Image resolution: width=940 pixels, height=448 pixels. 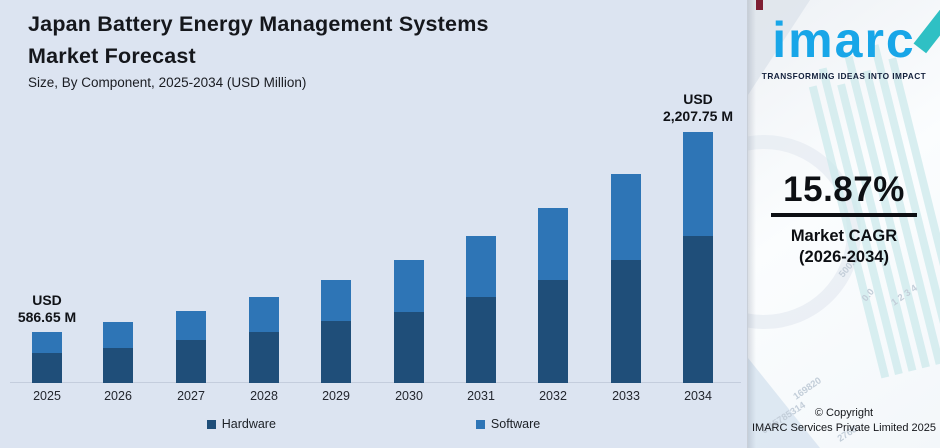 I want to click on bar-2034, so click(x=698, y=257).